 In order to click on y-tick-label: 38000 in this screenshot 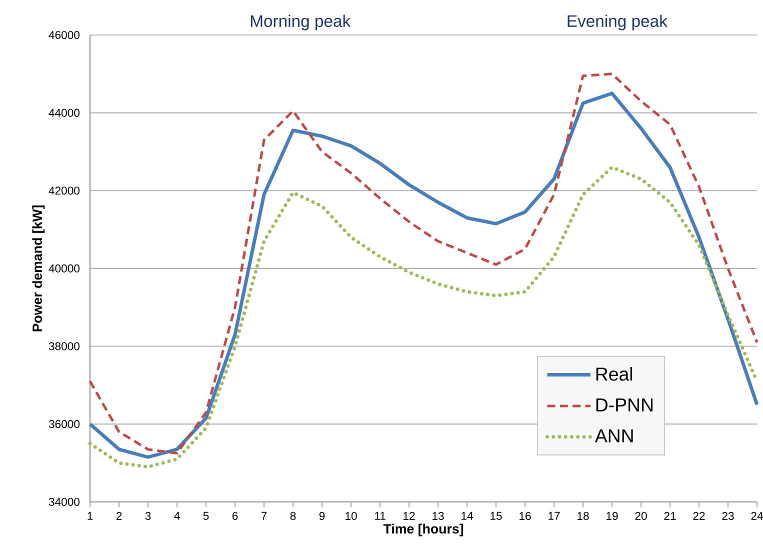, I will do `click(64, 346)`.